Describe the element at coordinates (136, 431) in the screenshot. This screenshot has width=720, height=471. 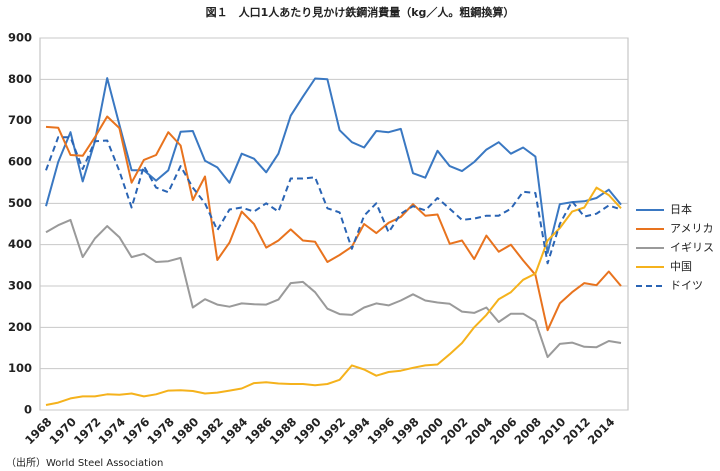
I see `x-tick-label: 1976` at that location.